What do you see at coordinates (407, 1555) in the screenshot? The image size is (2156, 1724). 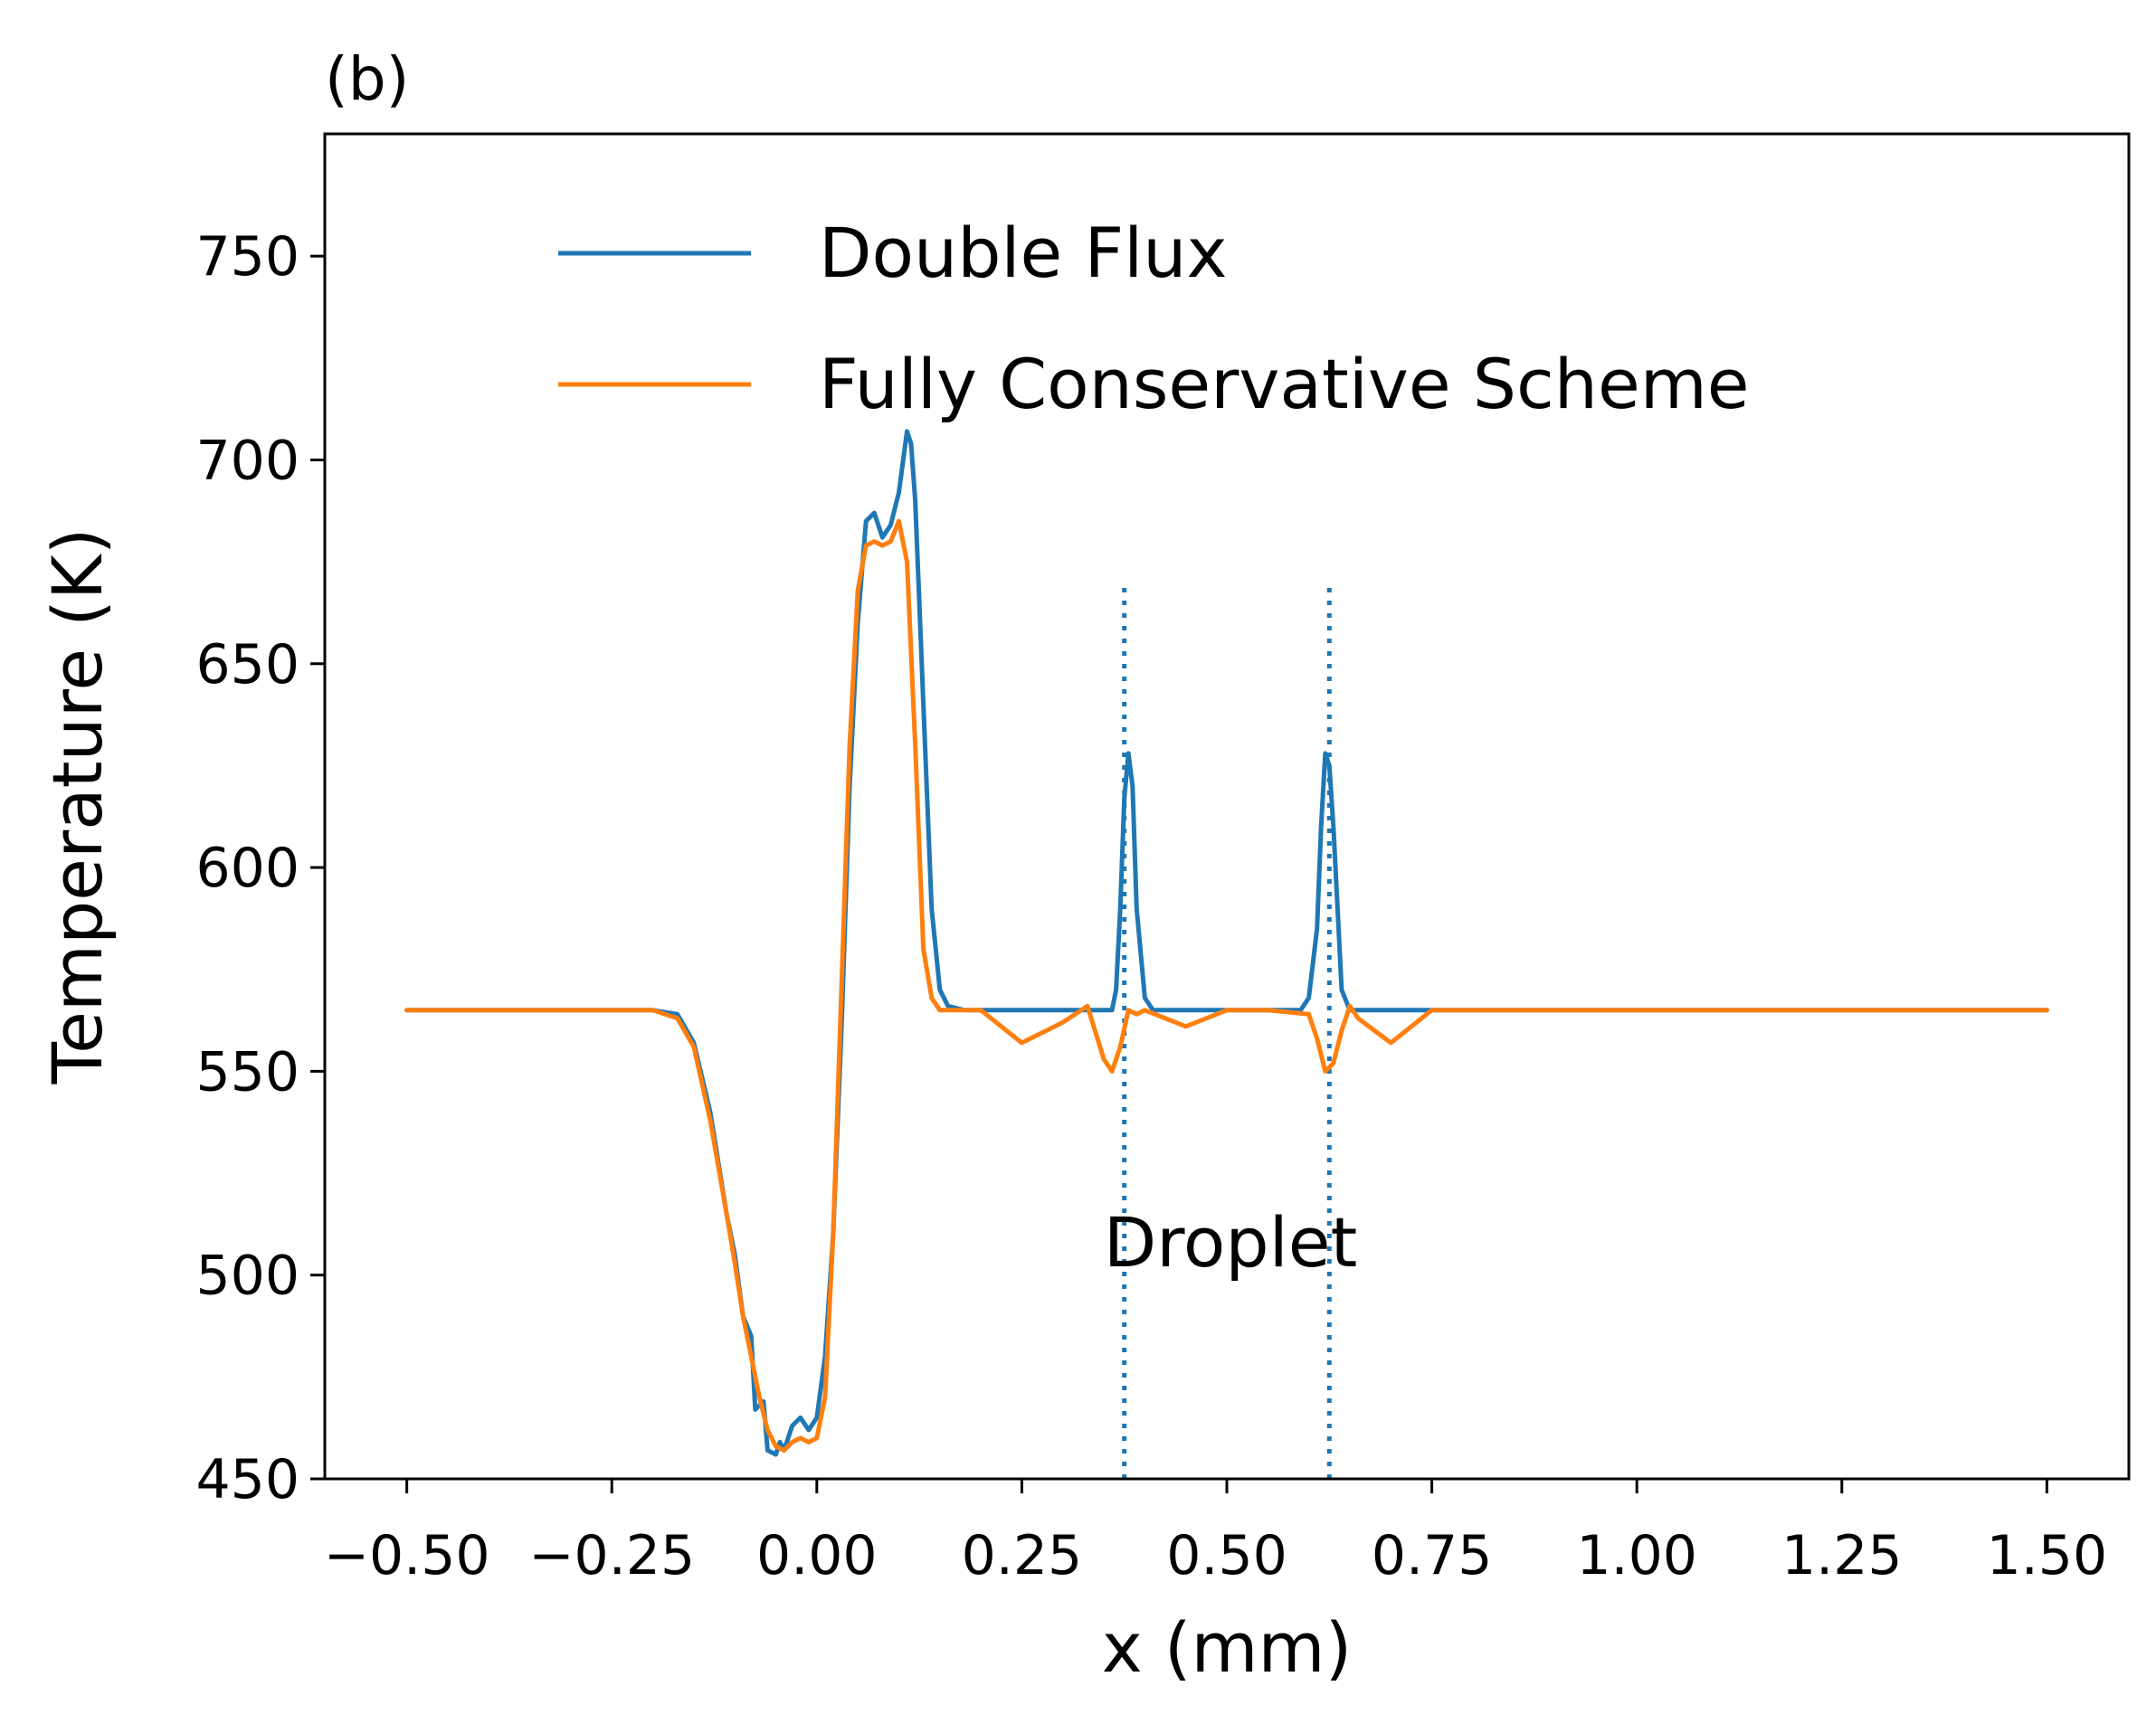 I see `x-tick-label: −0.50` at bounding box center [407, 1555].